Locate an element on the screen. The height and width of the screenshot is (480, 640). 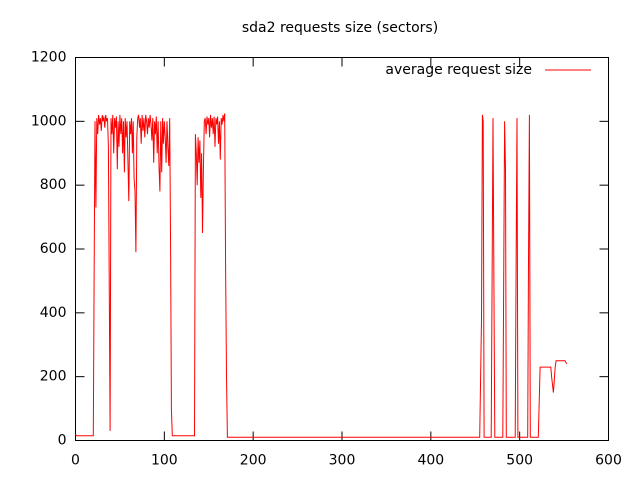
y-tick-label: 1200 is located at coordinates (49, 58).